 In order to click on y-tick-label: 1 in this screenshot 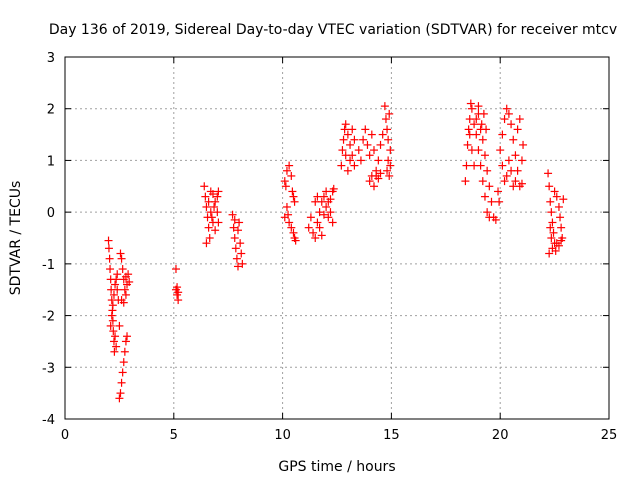, I will do `click(51, 161)`.